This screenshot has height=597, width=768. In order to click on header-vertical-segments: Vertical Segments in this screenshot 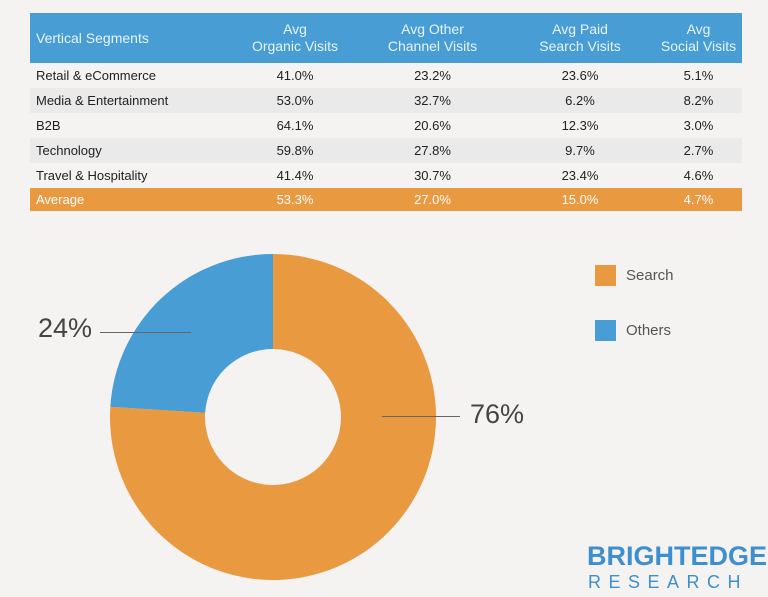, I will do `click(130, 38)`.